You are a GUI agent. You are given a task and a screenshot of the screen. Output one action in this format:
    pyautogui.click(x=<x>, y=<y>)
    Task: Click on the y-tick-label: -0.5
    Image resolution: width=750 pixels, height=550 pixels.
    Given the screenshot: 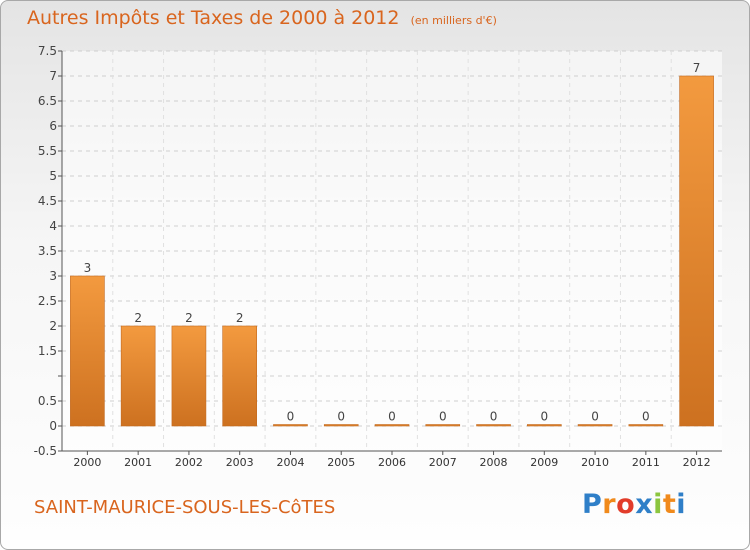 What is the action you would take?
    pyautogui.click(x=45, y=451)
    